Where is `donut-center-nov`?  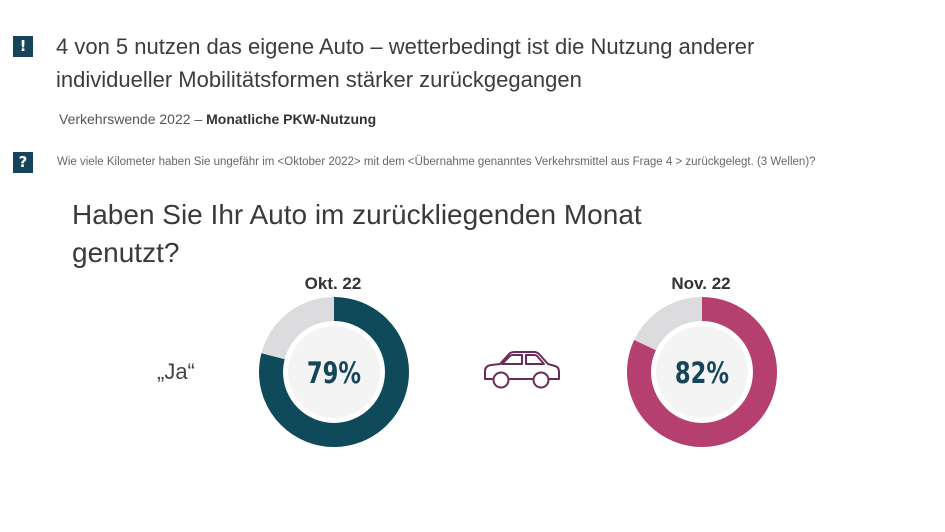 donut-center-nov is located at coordinates (702, 372).